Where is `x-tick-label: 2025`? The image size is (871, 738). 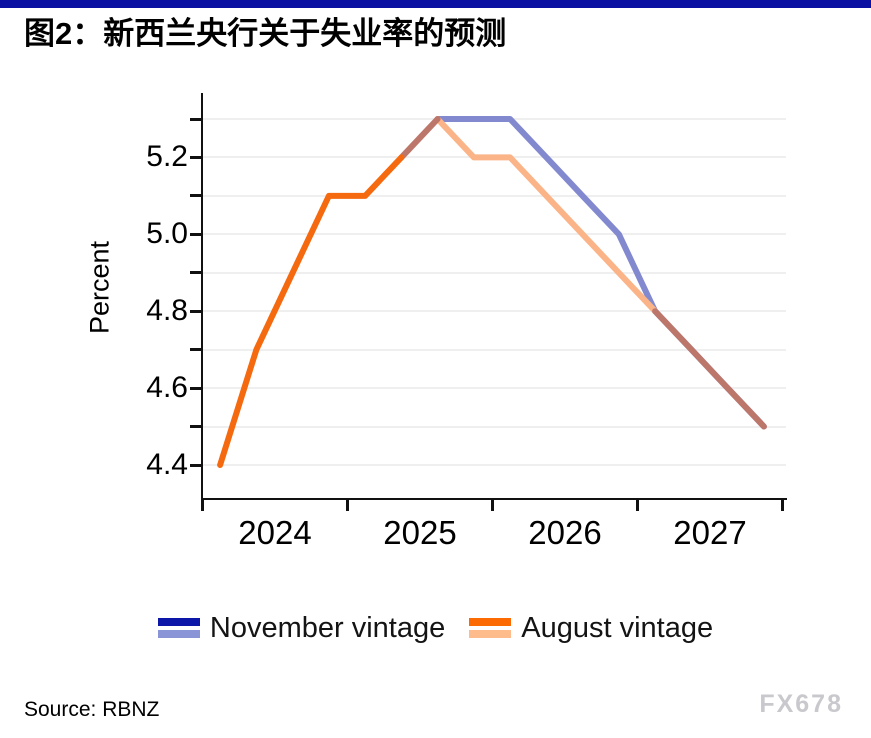
x-tick-label: 2025 is located at coordinates (420, 532).